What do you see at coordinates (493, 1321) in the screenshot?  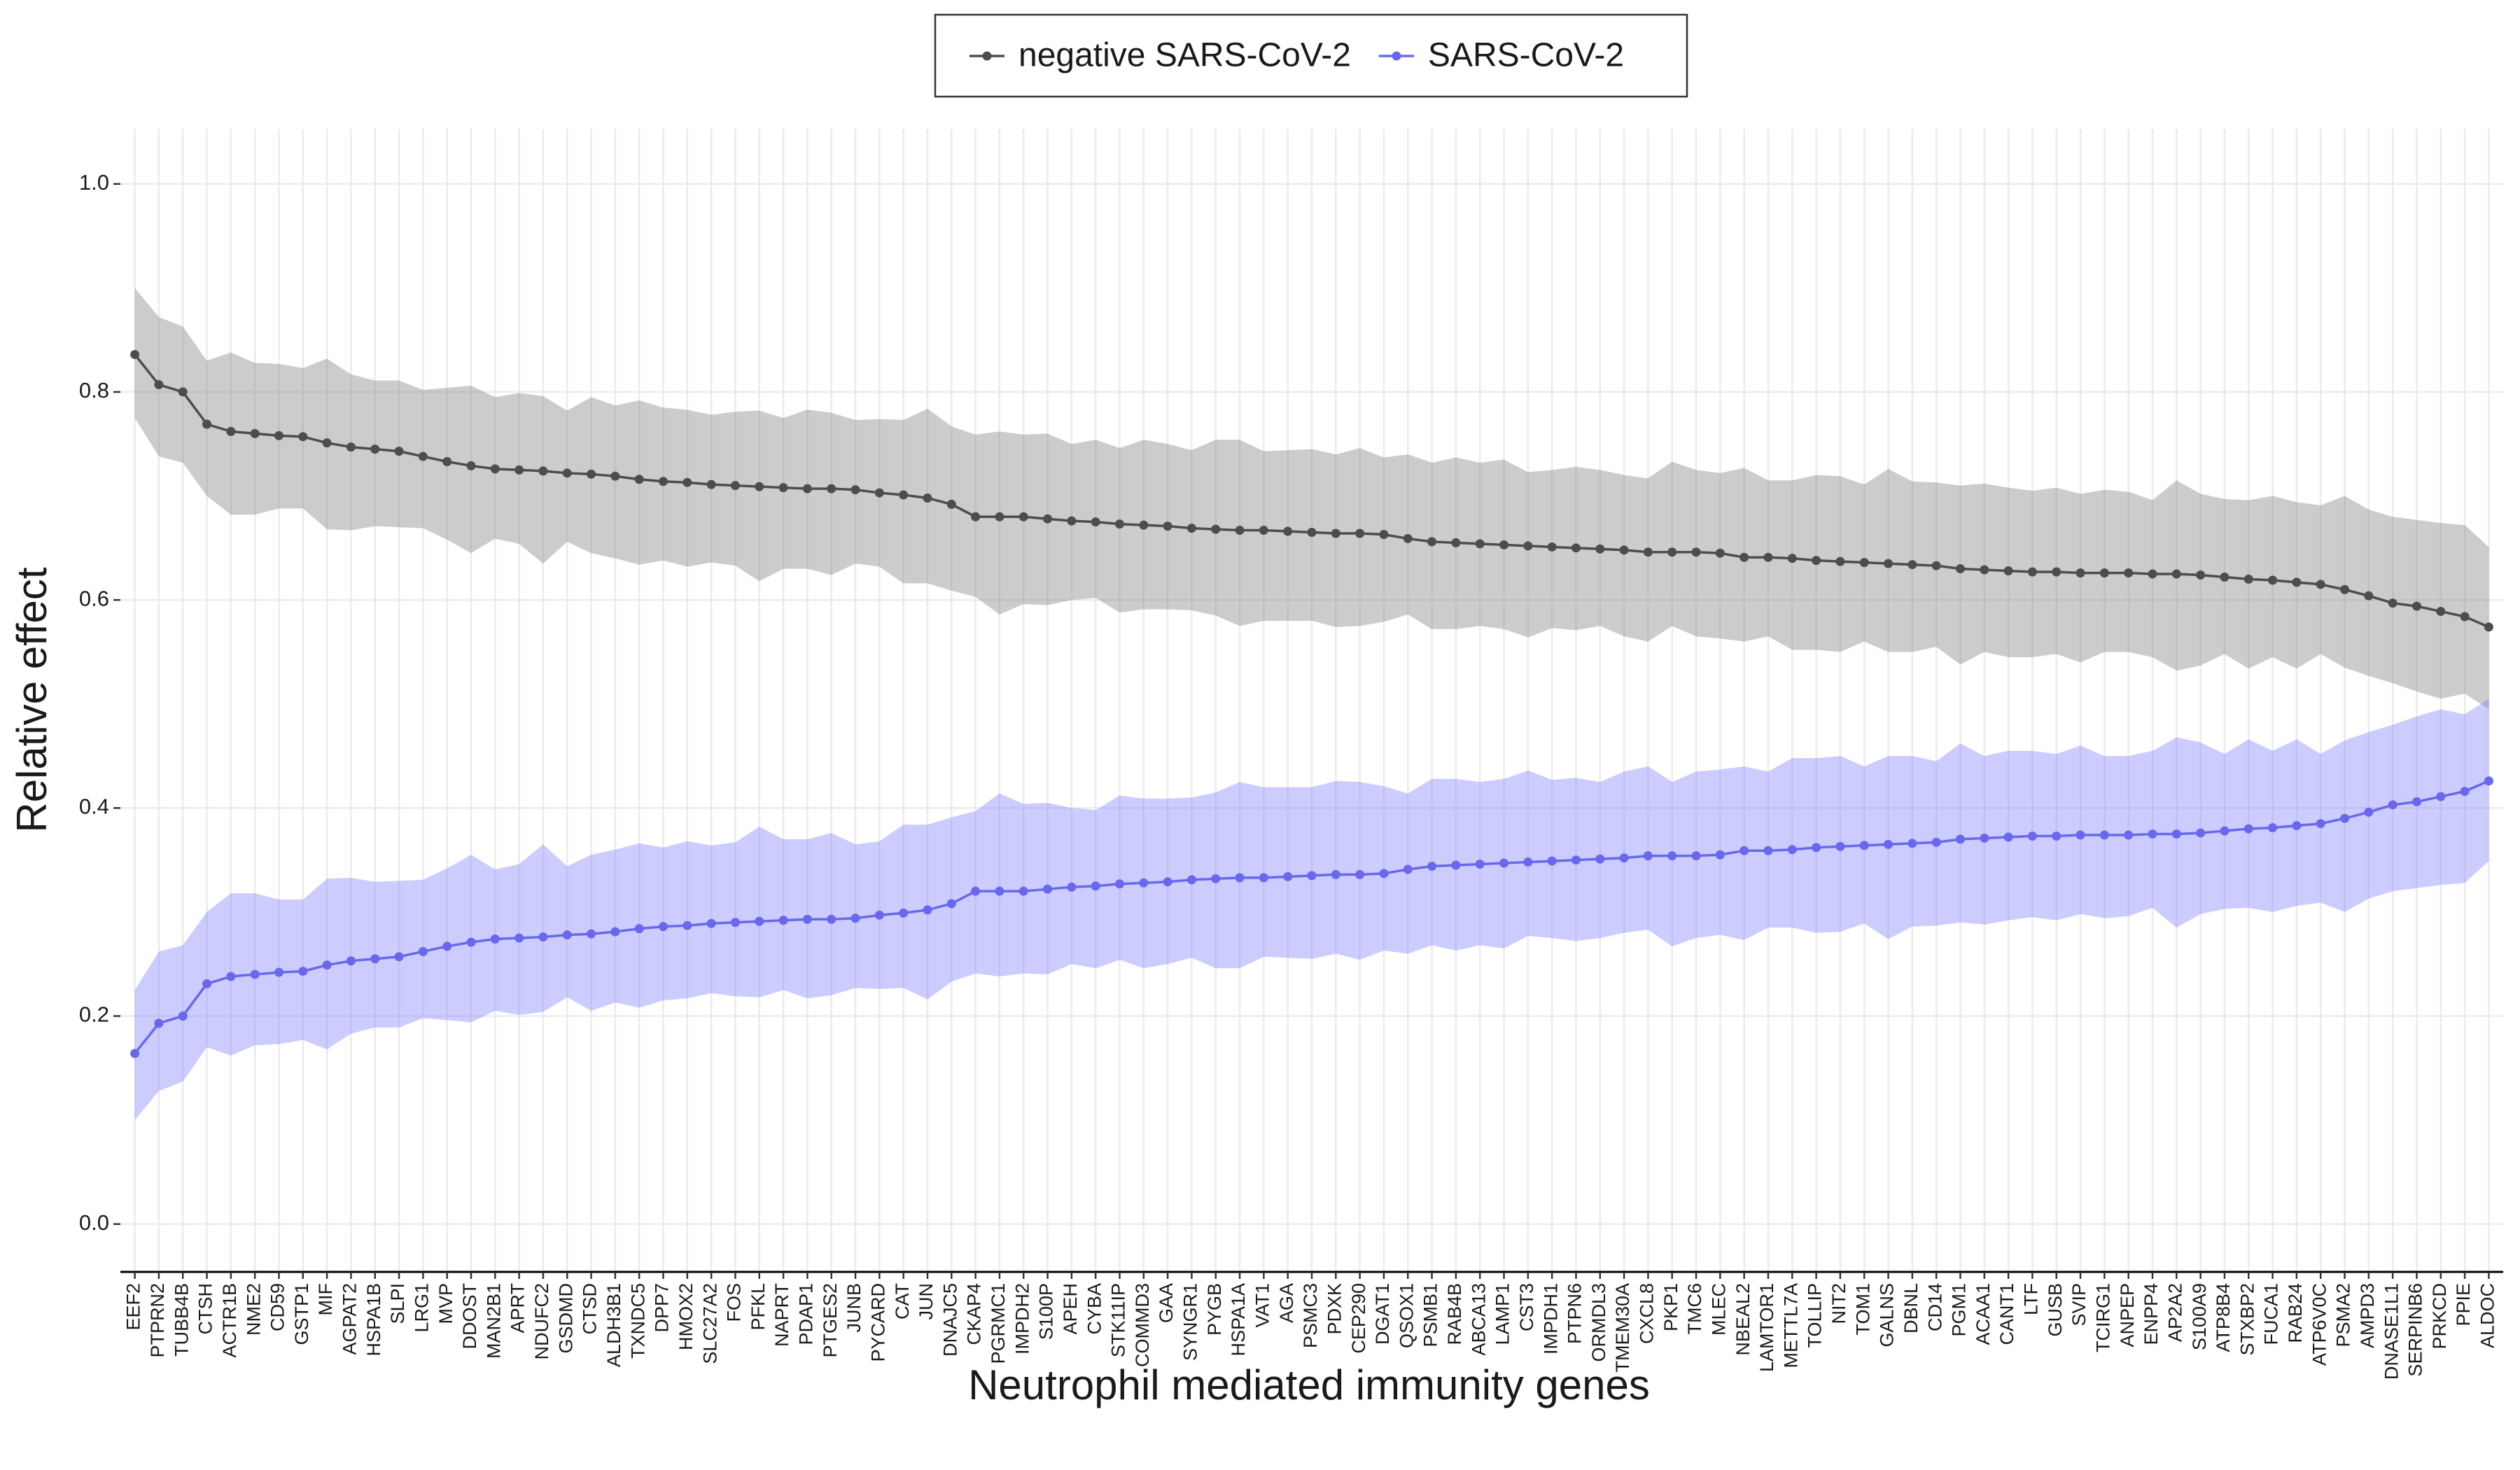 I see `x-tick-label: MAN2B1` at bounding box center [493, 1321].